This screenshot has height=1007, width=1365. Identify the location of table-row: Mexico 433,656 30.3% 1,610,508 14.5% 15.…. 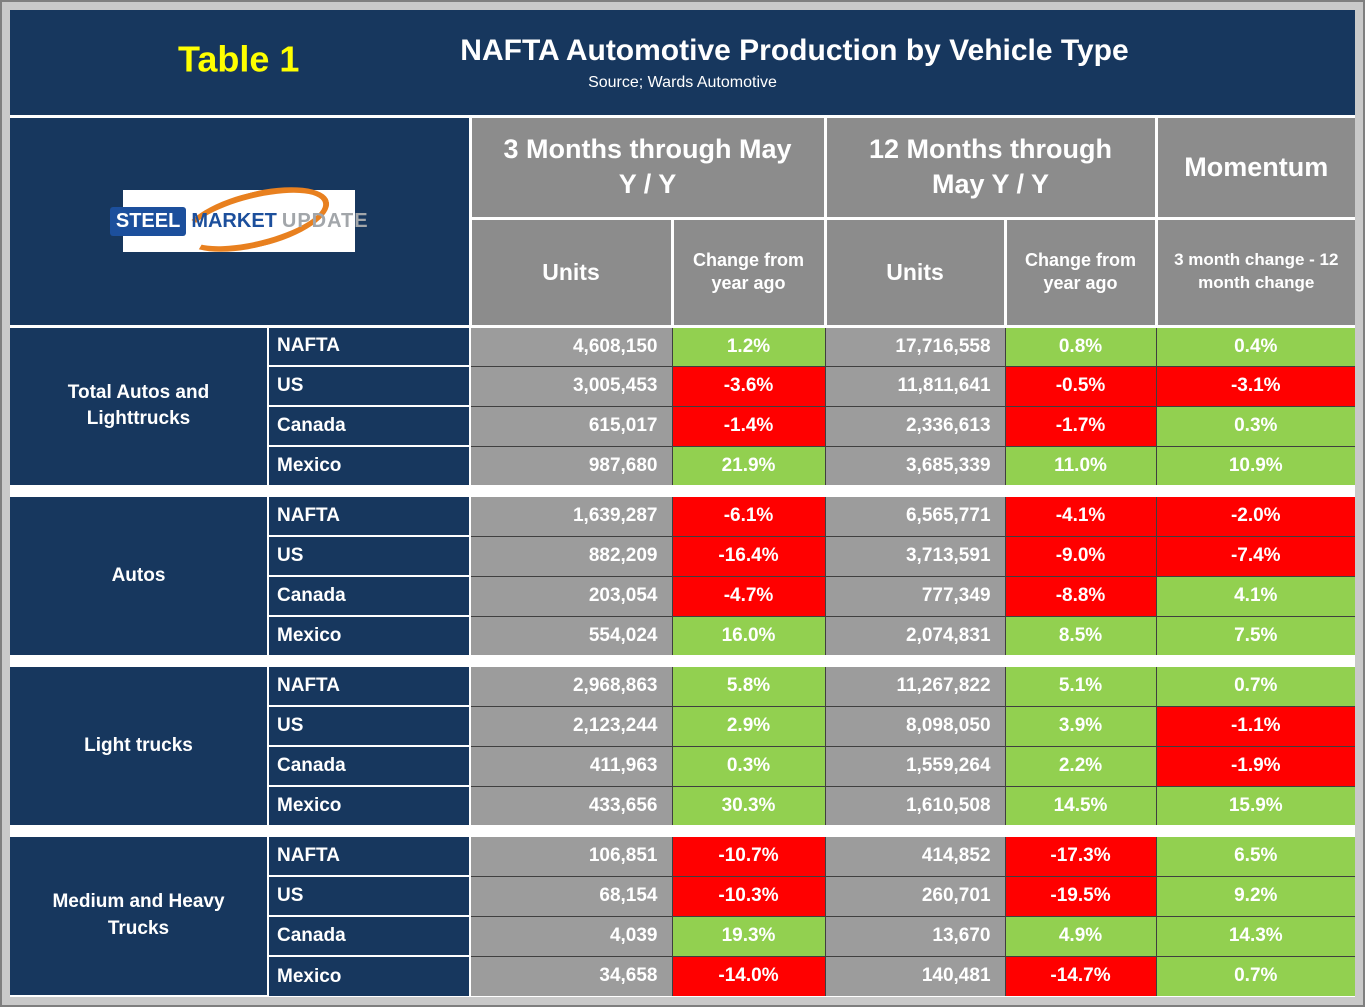
(683, 806).